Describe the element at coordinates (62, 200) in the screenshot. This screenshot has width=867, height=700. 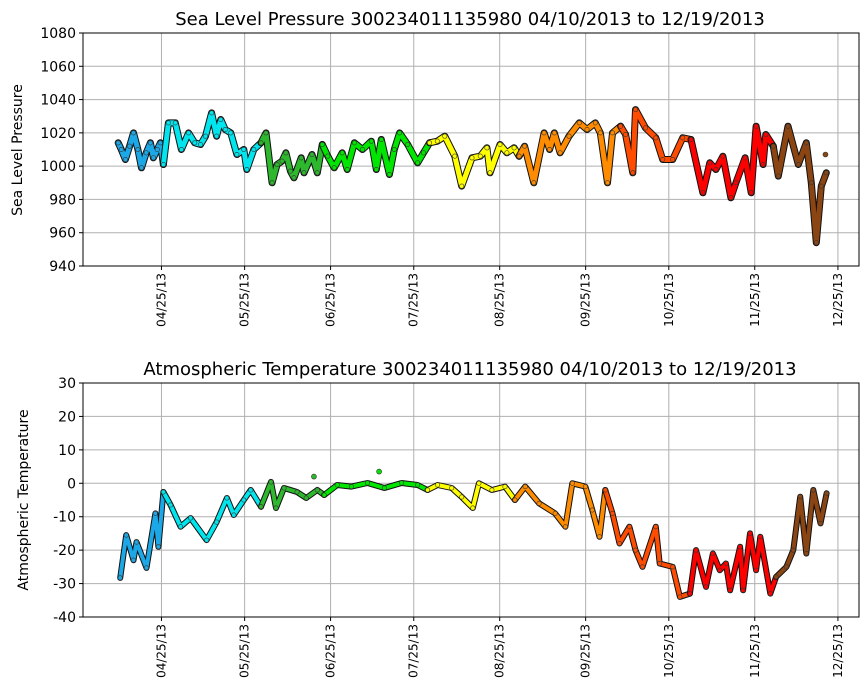
I see `y-tick-label: 980` at that location.